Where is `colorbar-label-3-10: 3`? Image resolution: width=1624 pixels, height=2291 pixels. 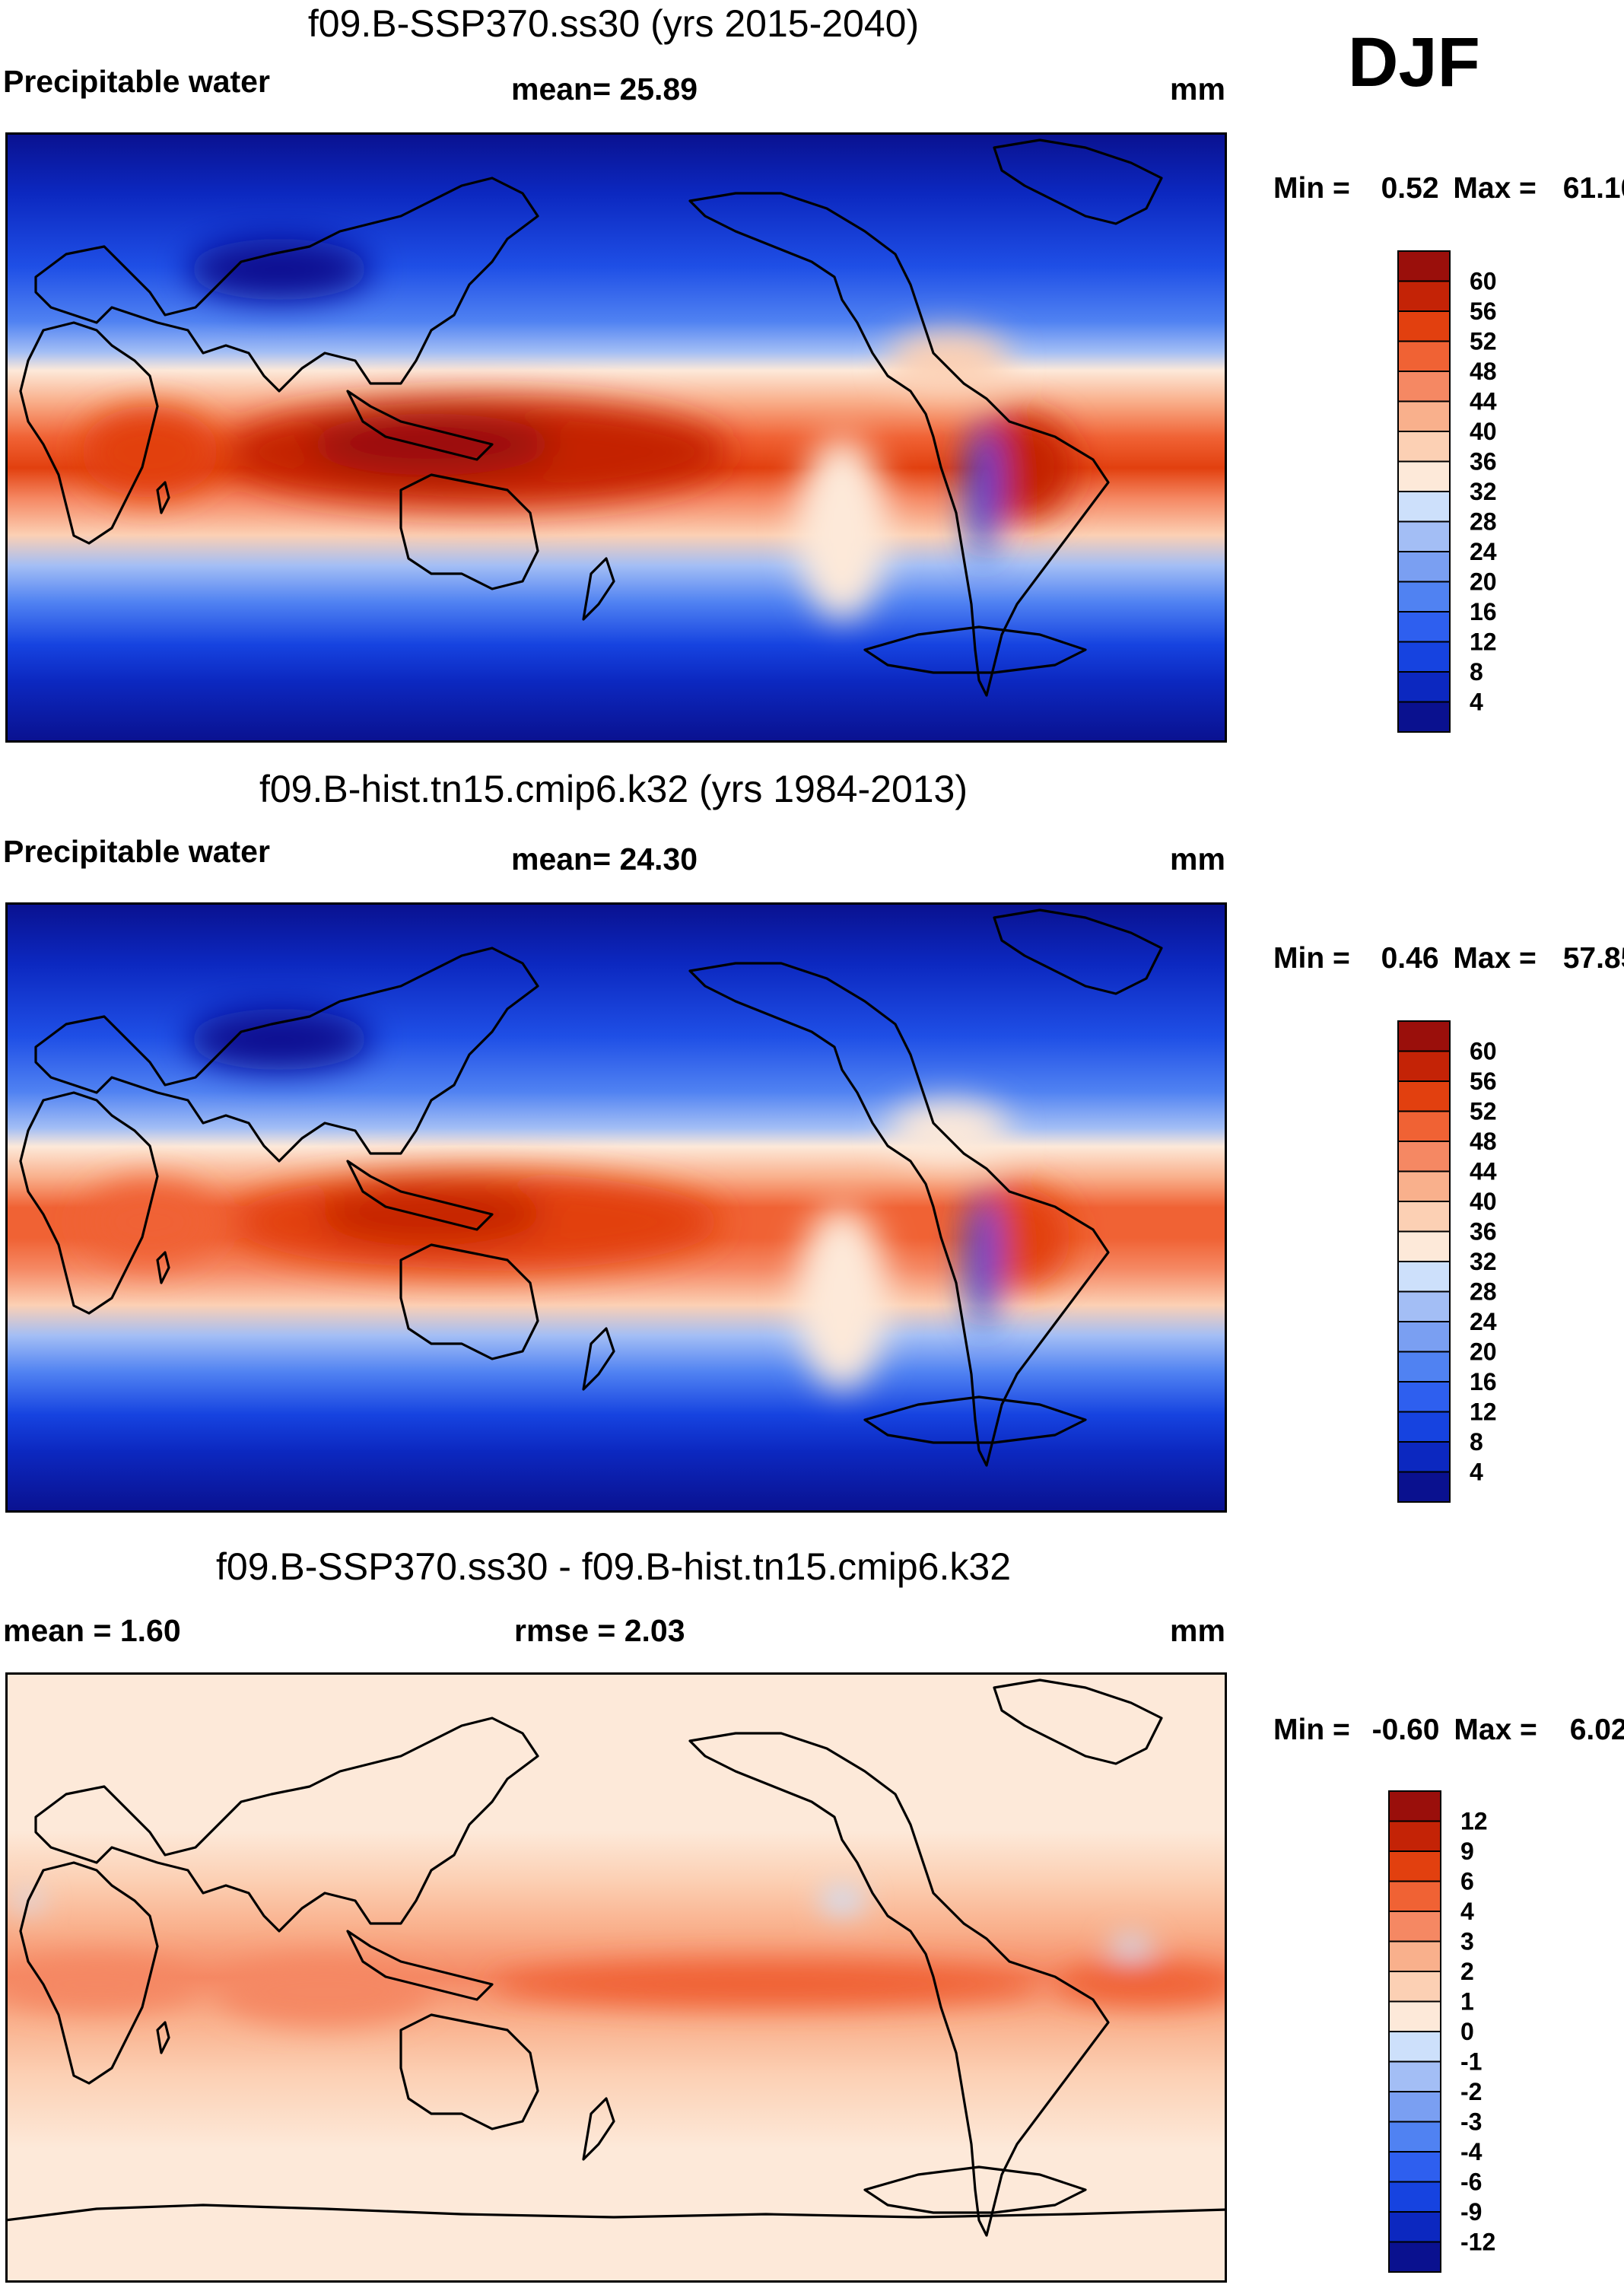
colorbar-label-3-10: 3 is located at coordinates (1467, 1941).